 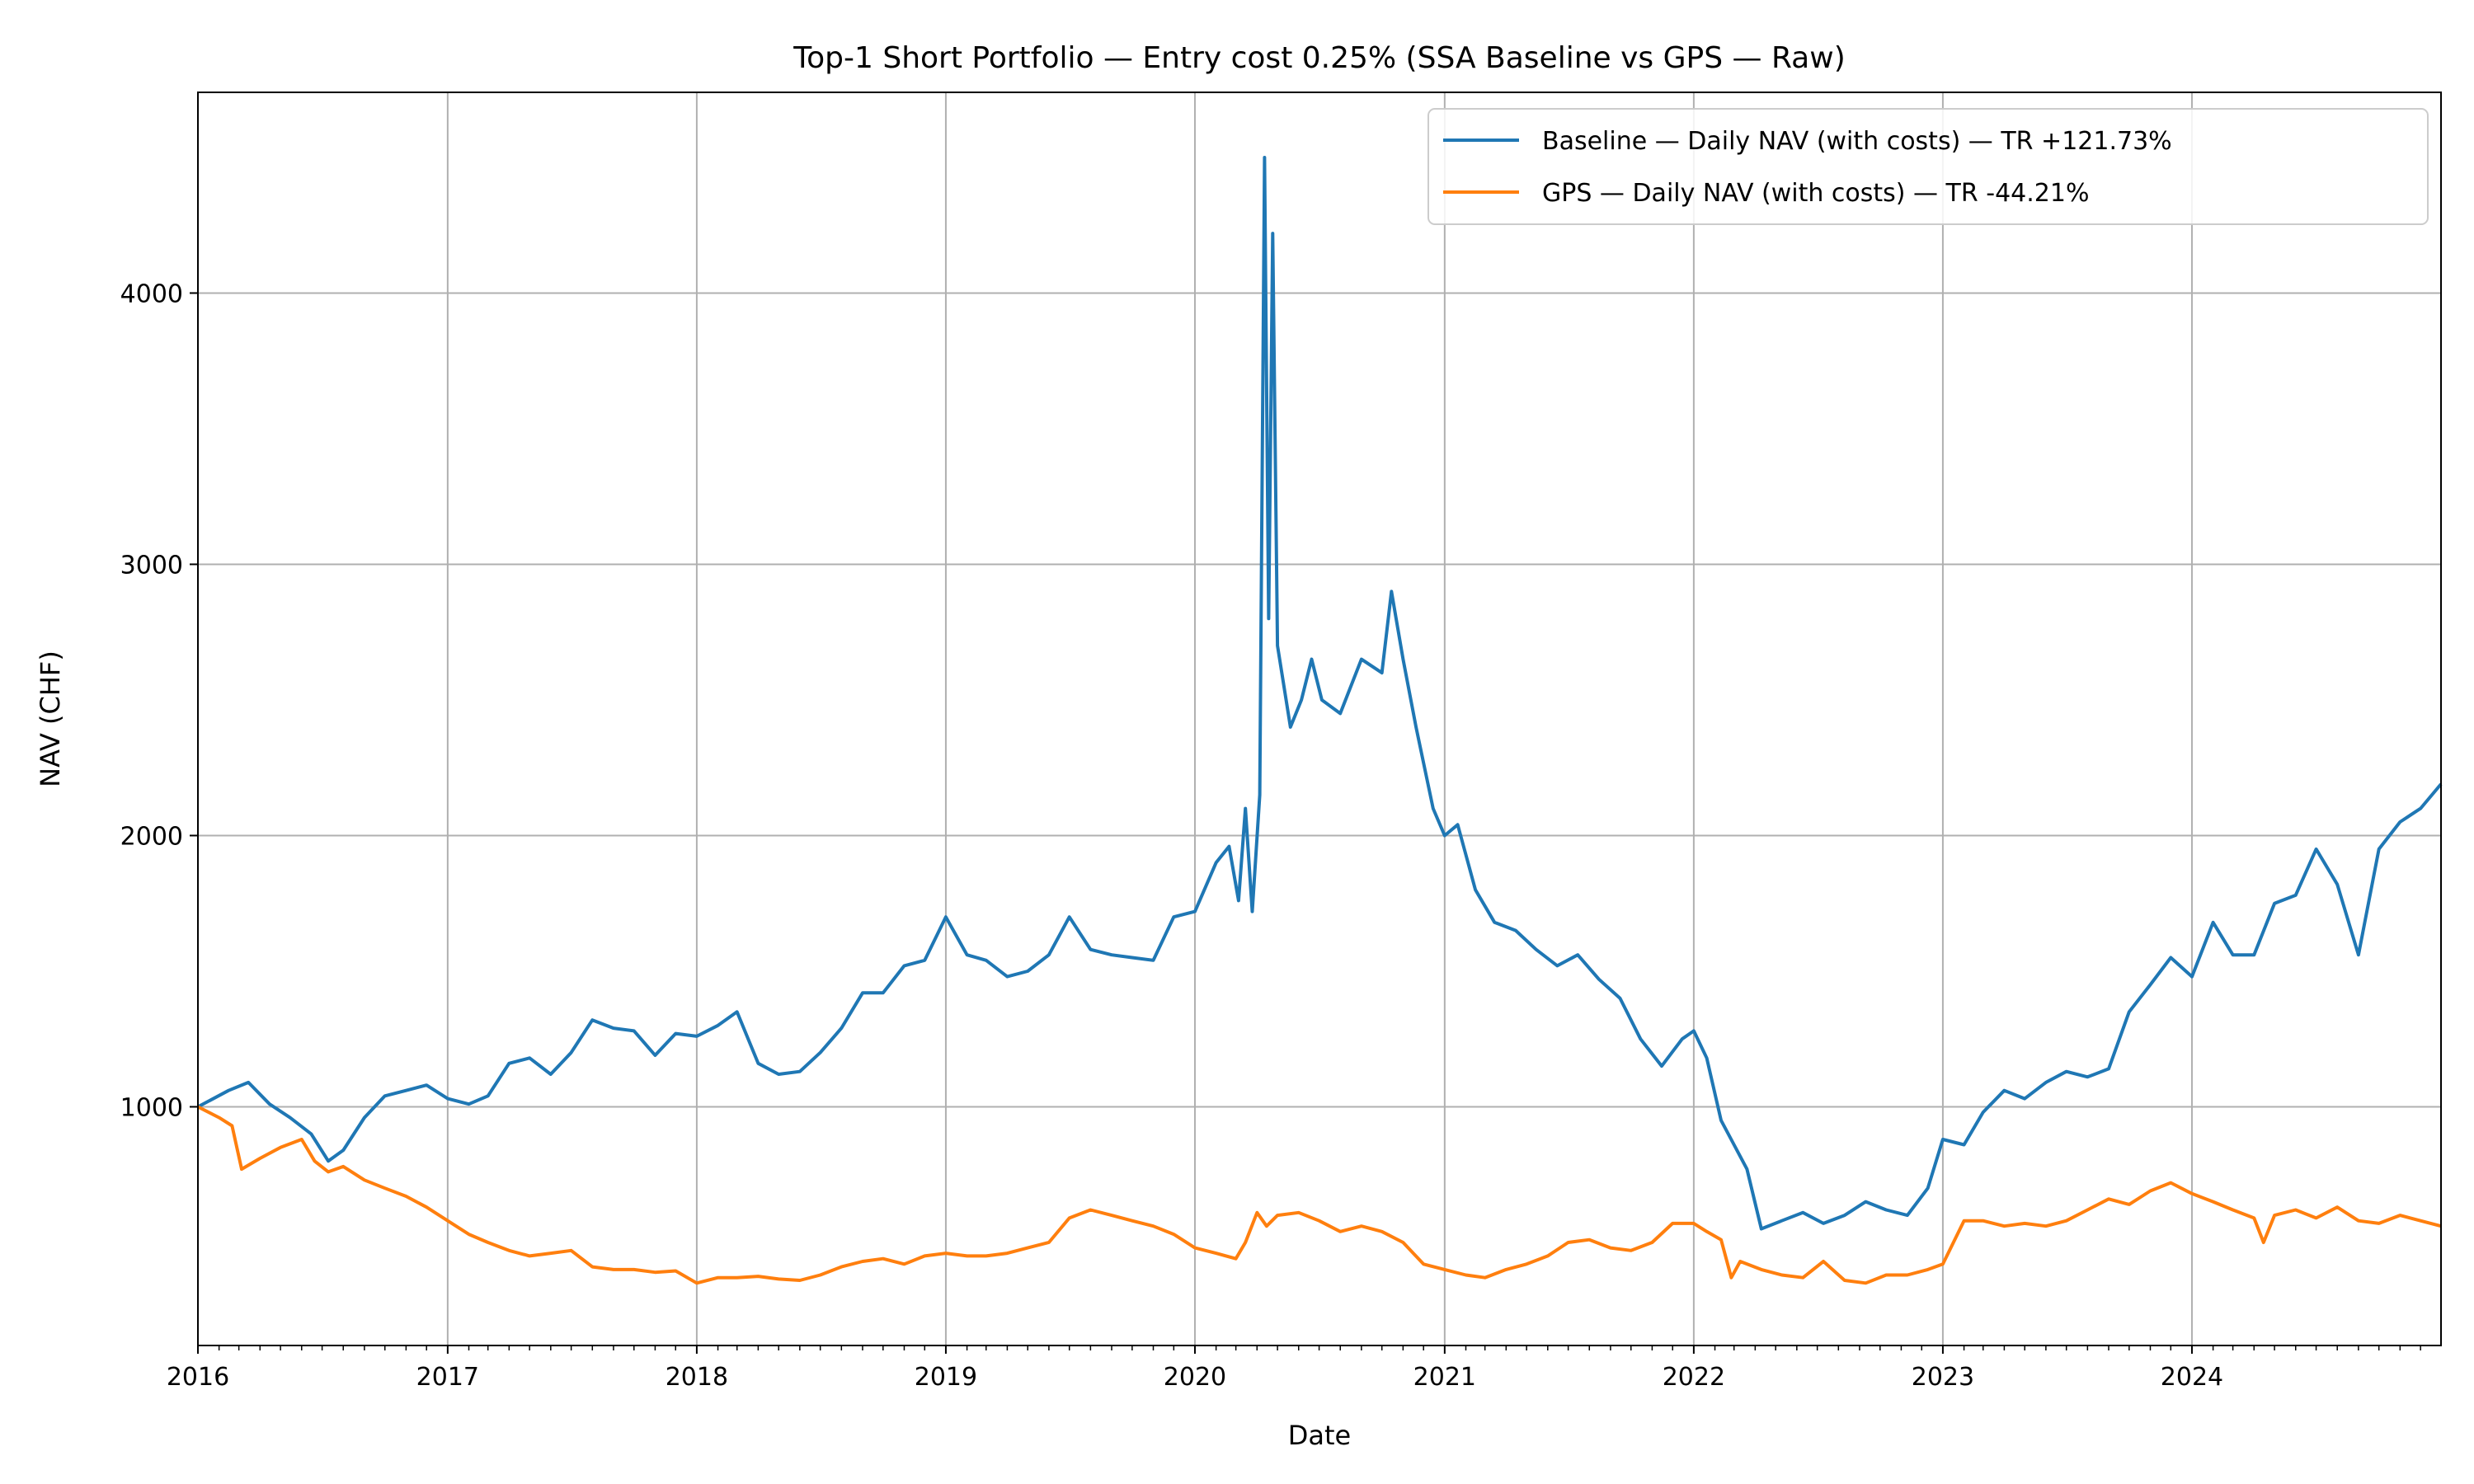 What do you see at coordinates (1694, 1377) in the screenshot?
I see `x-tick-label-2022: 2022` at bounding box center [1694, 1377].